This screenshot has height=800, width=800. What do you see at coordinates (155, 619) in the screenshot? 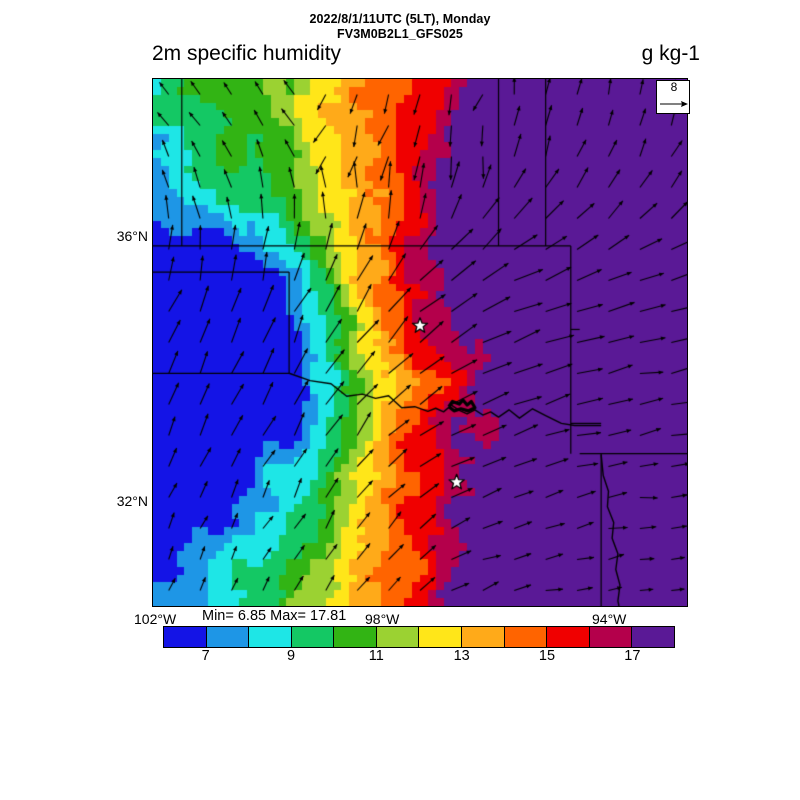
I see `lon-label-102w: 102°W` at bounding box center [155, 619].